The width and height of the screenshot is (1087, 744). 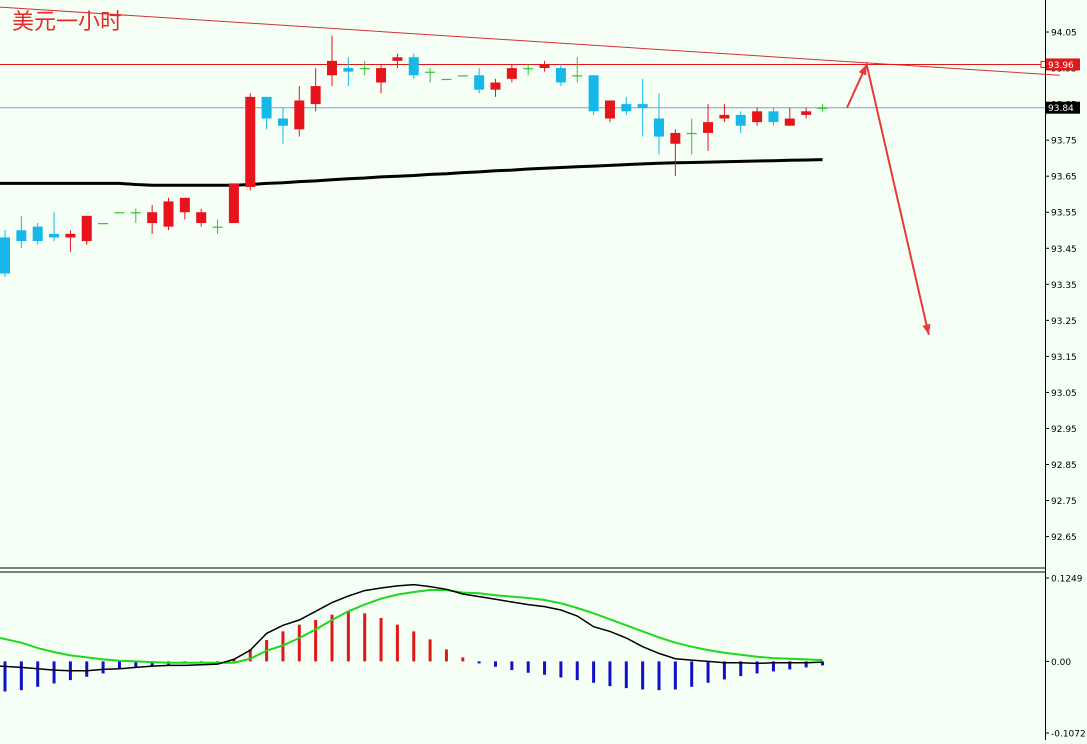 What do you see at coordinates (1064, 142) in the screenshot?
I see `price-tick-label: 93.75` at bounding box center [1064, 142].